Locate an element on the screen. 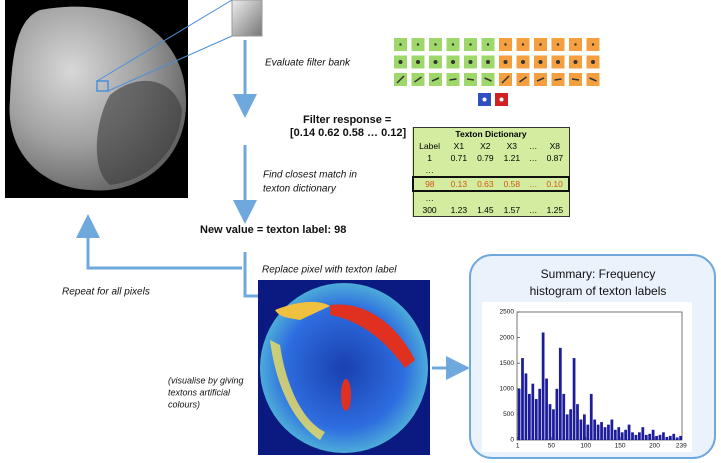 The width and height of the screenshot is (721, 463). table-row: 98 0.13 0.63 0.58… 0.10 is located at coordinates (491, 184).